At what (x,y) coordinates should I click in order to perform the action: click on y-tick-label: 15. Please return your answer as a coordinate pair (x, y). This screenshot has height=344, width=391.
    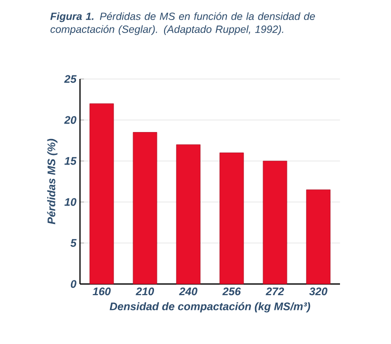
    Looking at the image, I should click on (70, 161).